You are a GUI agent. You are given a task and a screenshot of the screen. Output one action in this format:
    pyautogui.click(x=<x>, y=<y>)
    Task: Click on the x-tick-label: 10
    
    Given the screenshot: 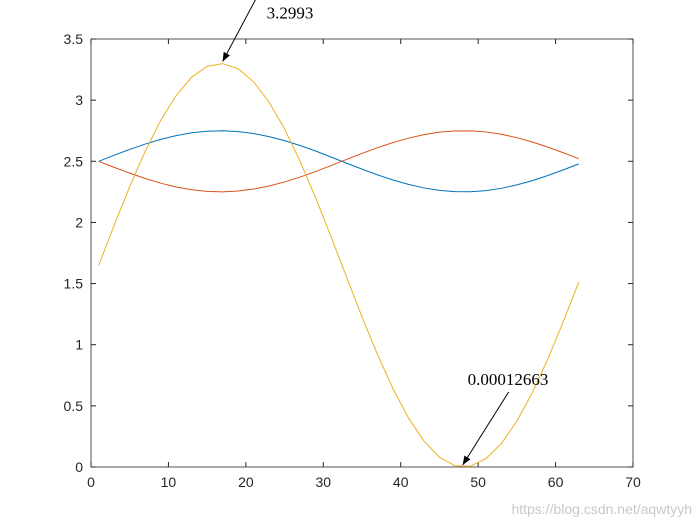 What is the action you would take?
    pyautogui.click(x=169, y=482)
    